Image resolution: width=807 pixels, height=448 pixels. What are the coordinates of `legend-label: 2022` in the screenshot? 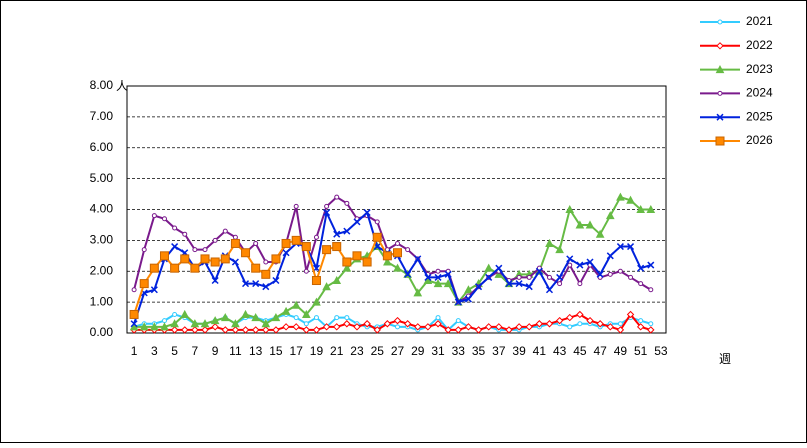 It's located at (759, 45).